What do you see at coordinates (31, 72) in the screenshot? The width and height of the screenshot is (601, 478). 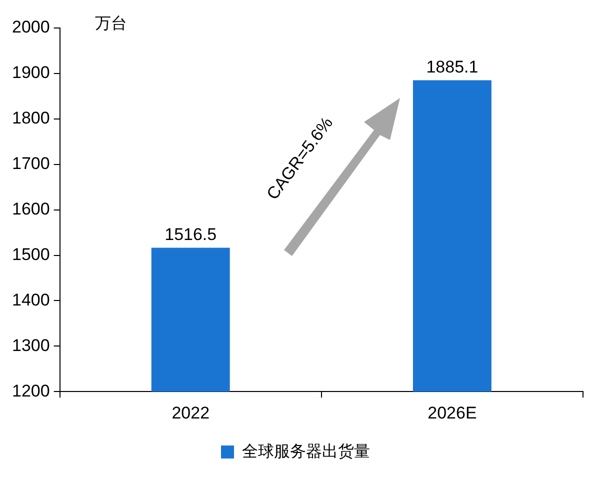 I see `y-tick-label: 1900` at bounding box center [31, 72].